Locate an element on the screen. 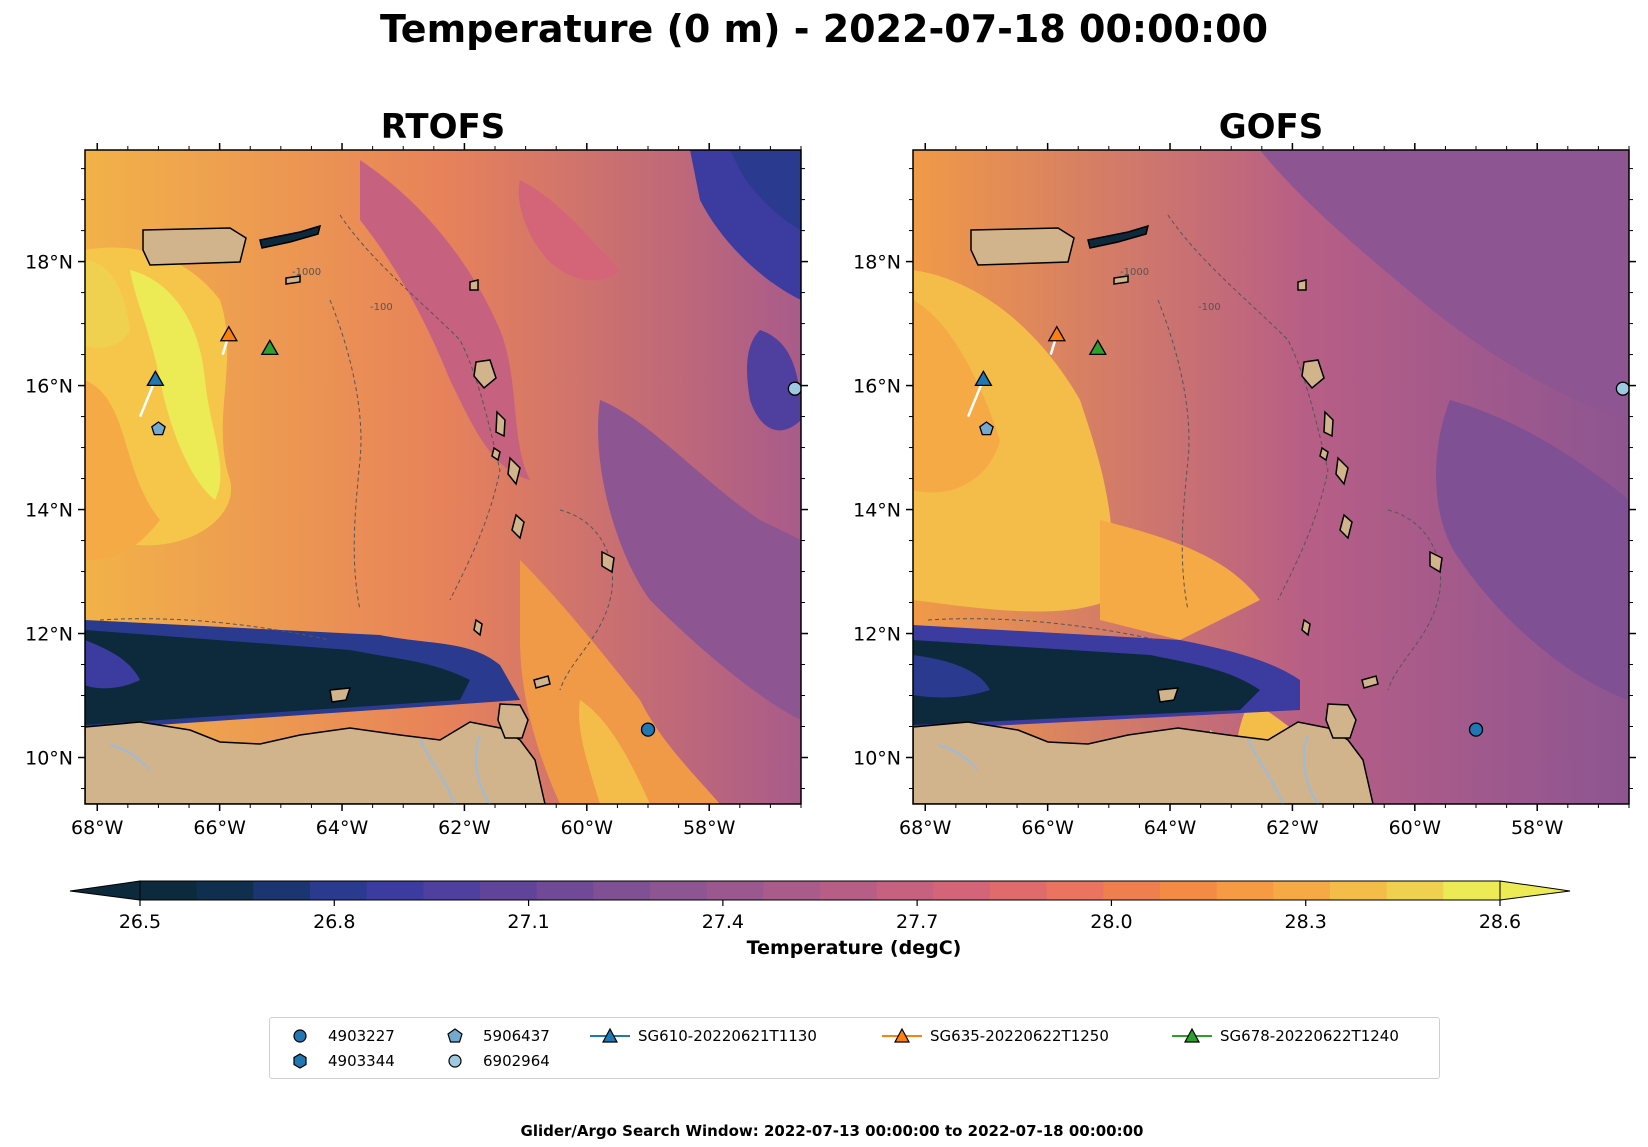  panel-title: GOFS is located at coordinates (1271, 127).